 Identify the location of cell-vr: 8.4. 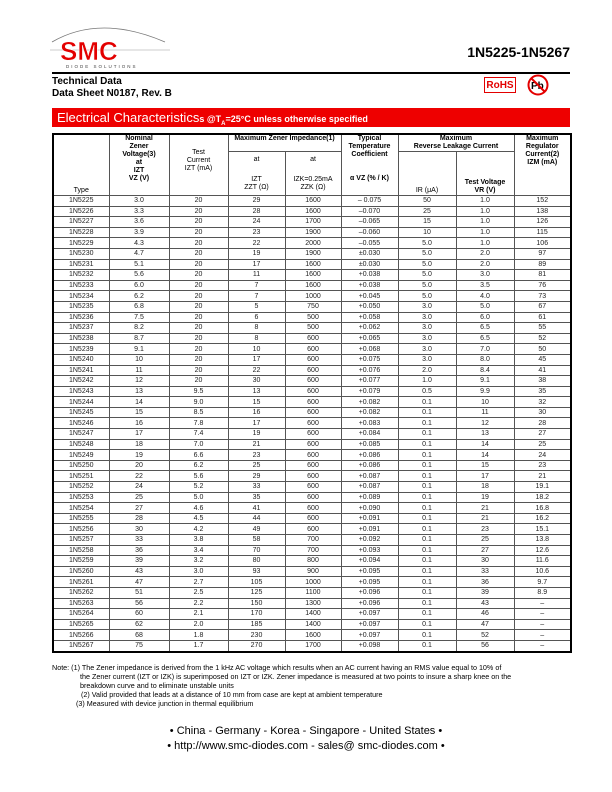
(485, 370).